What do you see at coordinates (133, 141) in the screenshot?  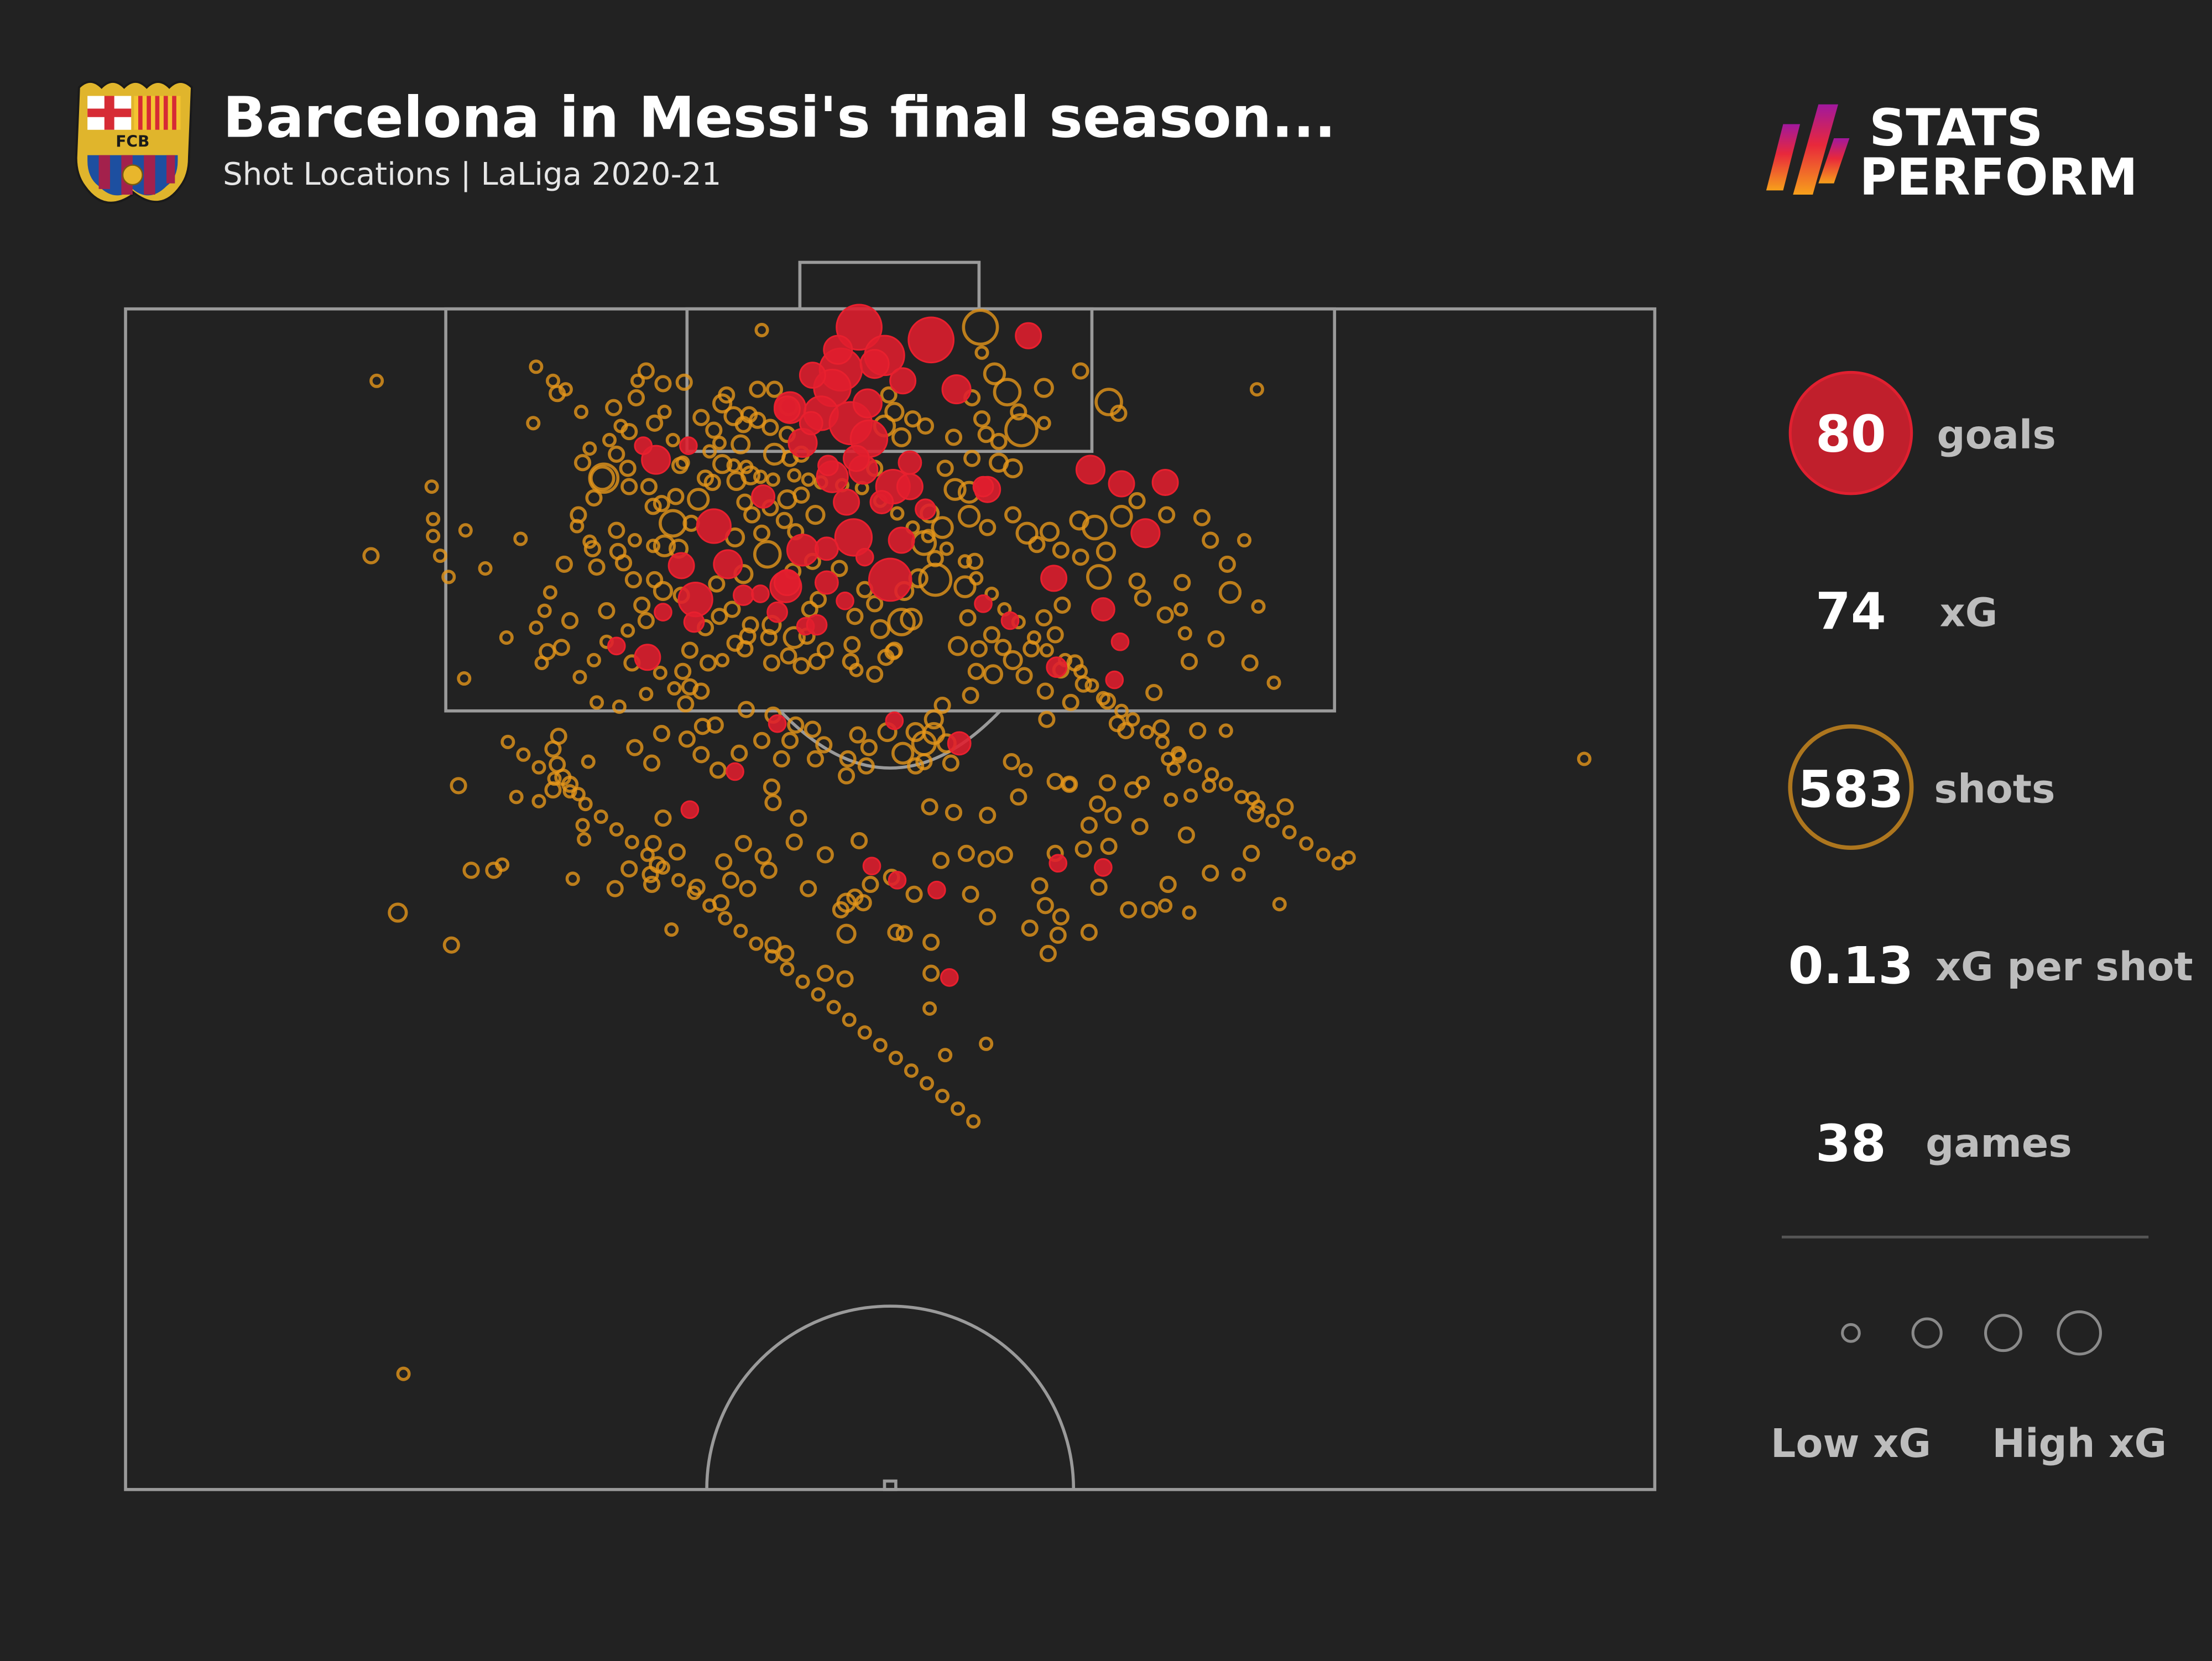 I see `crest-text: FCB` at bounding box center [133, 141].